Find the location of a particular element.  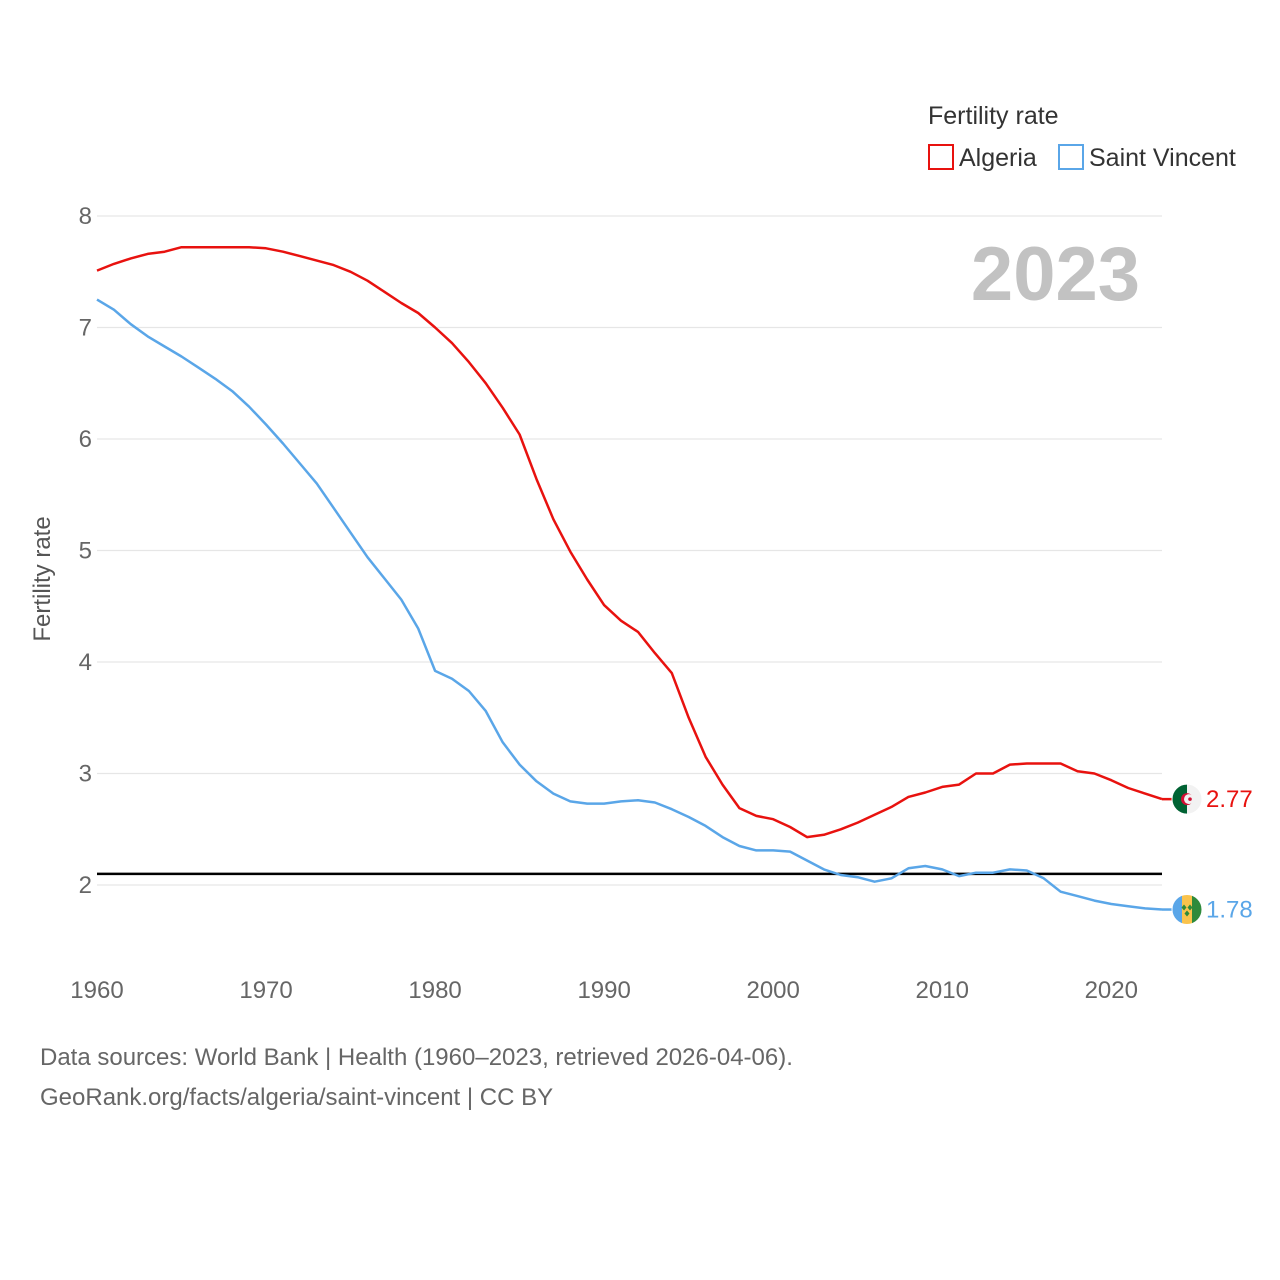

legend-item-saint-vincent: Saint Vincent is located at coordinates (1147, 158).